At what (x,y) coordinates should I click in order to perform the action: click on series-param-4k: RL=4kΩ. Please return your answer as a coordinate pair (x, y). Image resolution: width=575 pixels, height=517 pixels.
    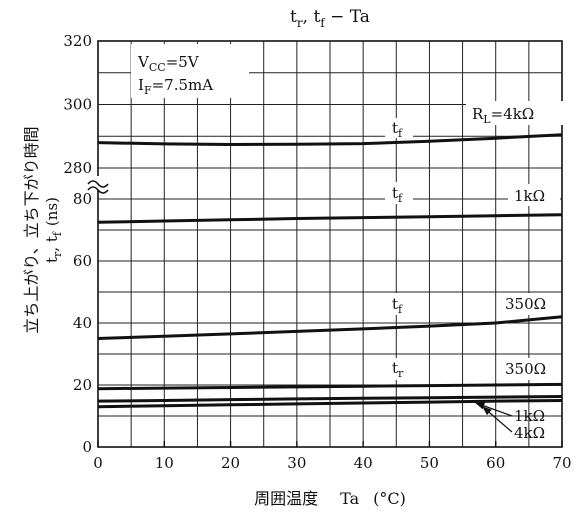
    Looking at the image, I should click on (503, 115).